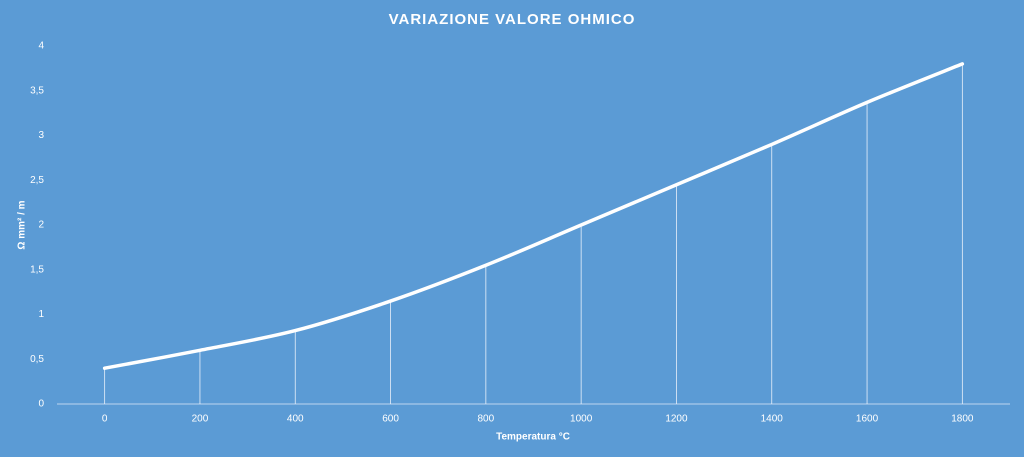 Image resolution: width=1024 pixels, height=457 pixels. I want to click on x-tick-label: 400, so click(295, 419).